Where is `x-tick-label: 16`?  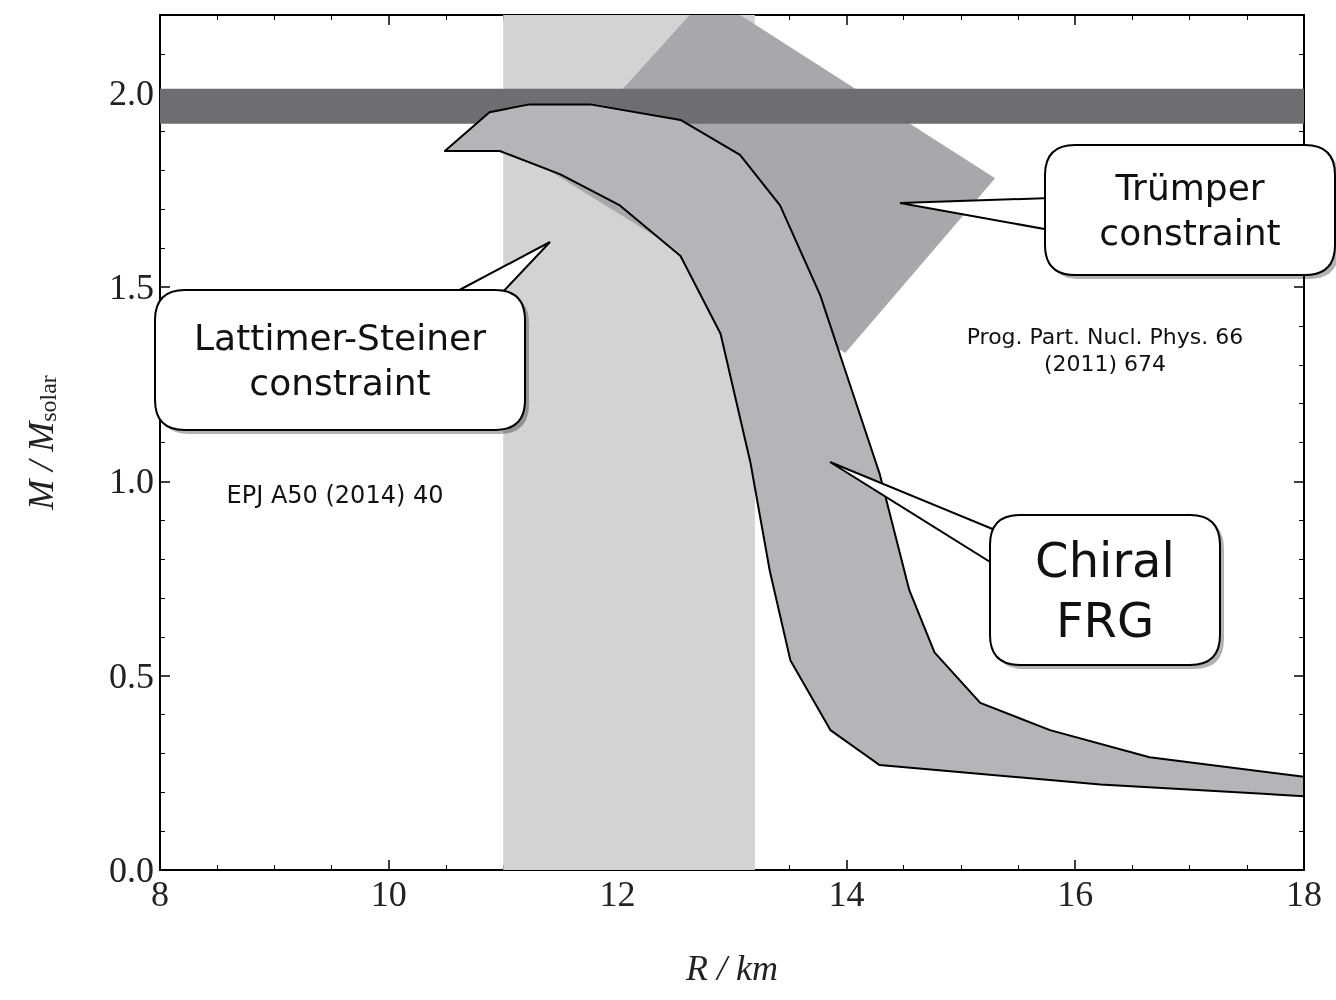
x-tick-label: 16 is located at coordinates (1075, 894).